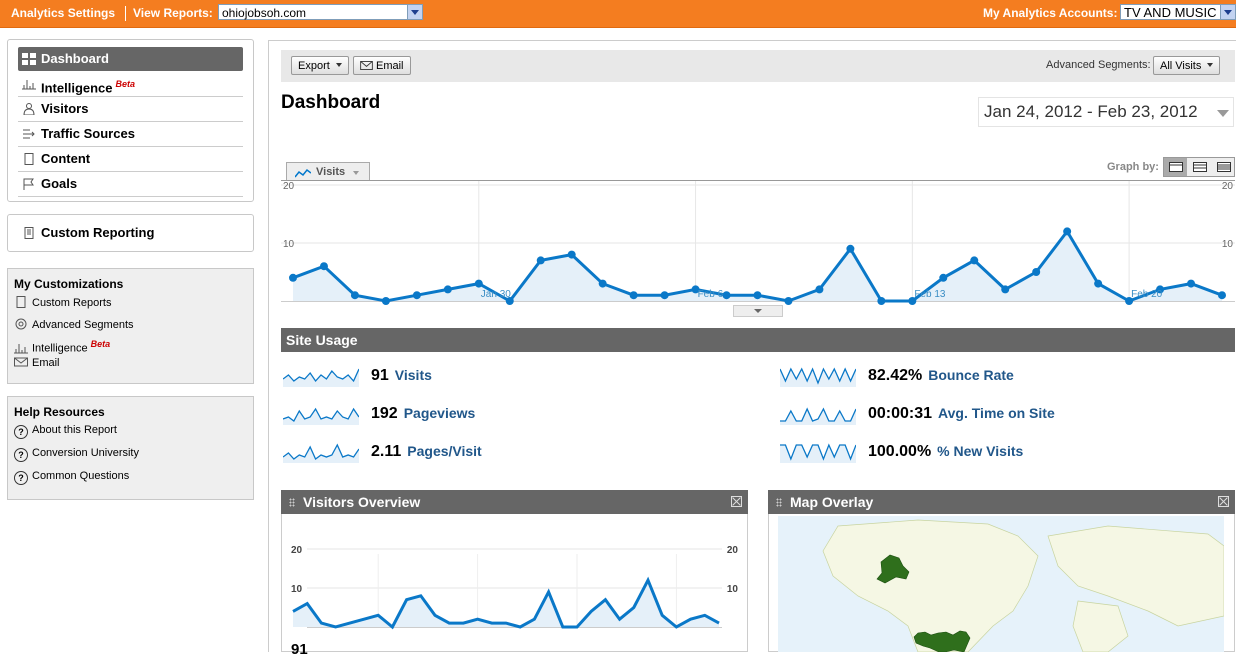 The image size is (1236, 658). I want to click on advanced-segments-link: Advanced Segments, so click(74, 325).